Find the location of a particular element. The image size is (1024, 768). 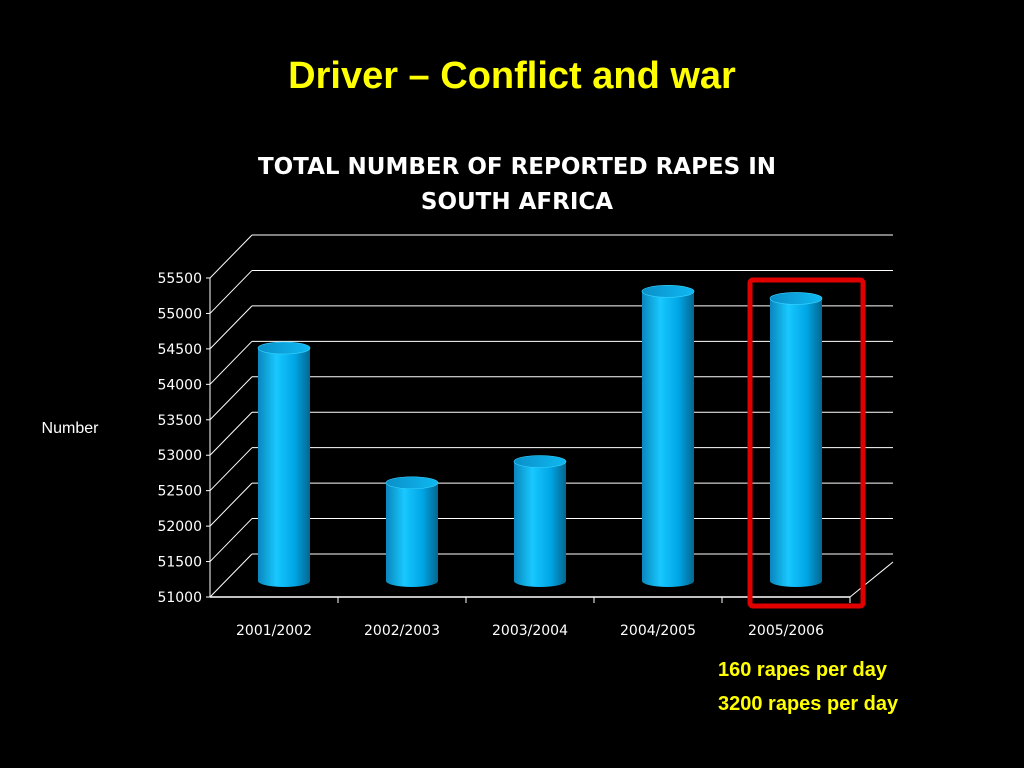

bar-2002/2003 is located at coordinates (412, 531).